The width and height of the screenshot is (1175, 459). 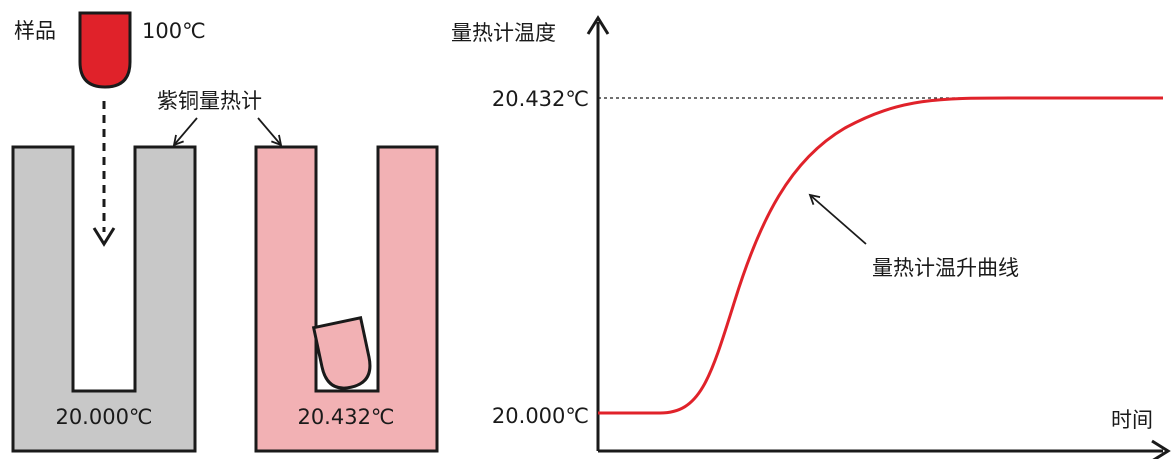 What do you see at coordinates (1161, 449) in the screenshot?
I see `x-axis-arrow` at bounding box center [1161, 449].